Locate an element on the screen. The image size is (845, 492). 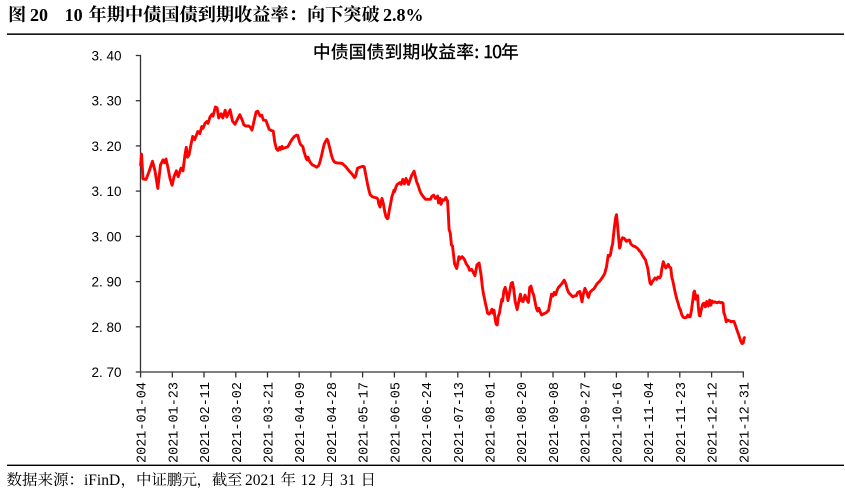
svg-text: 2021-08-01 is located at coordinates (492, 422).